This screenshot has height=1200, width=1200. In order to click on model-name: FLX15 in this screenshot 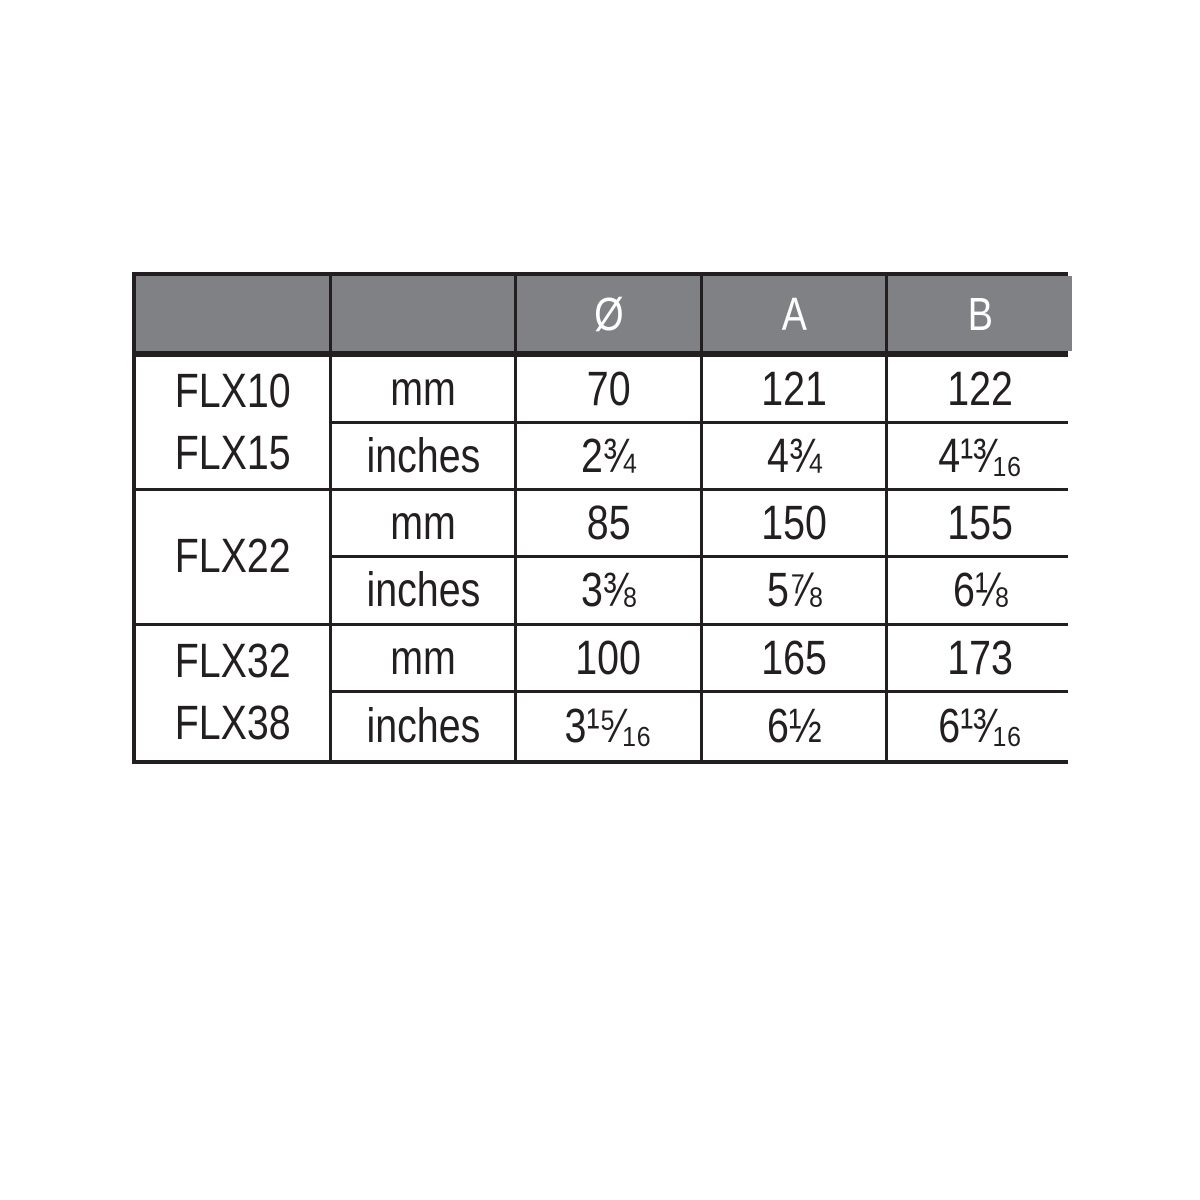, I will do `click(232, 453)`.